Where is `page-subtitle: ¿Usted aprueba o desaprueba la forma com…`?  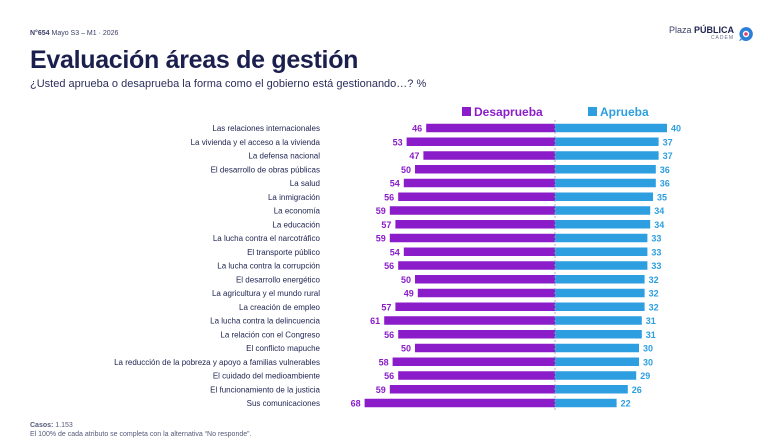 page-subtitle: ¿Usted aprueba o desaprueba la forma com… is located at coordinates (228, 84).